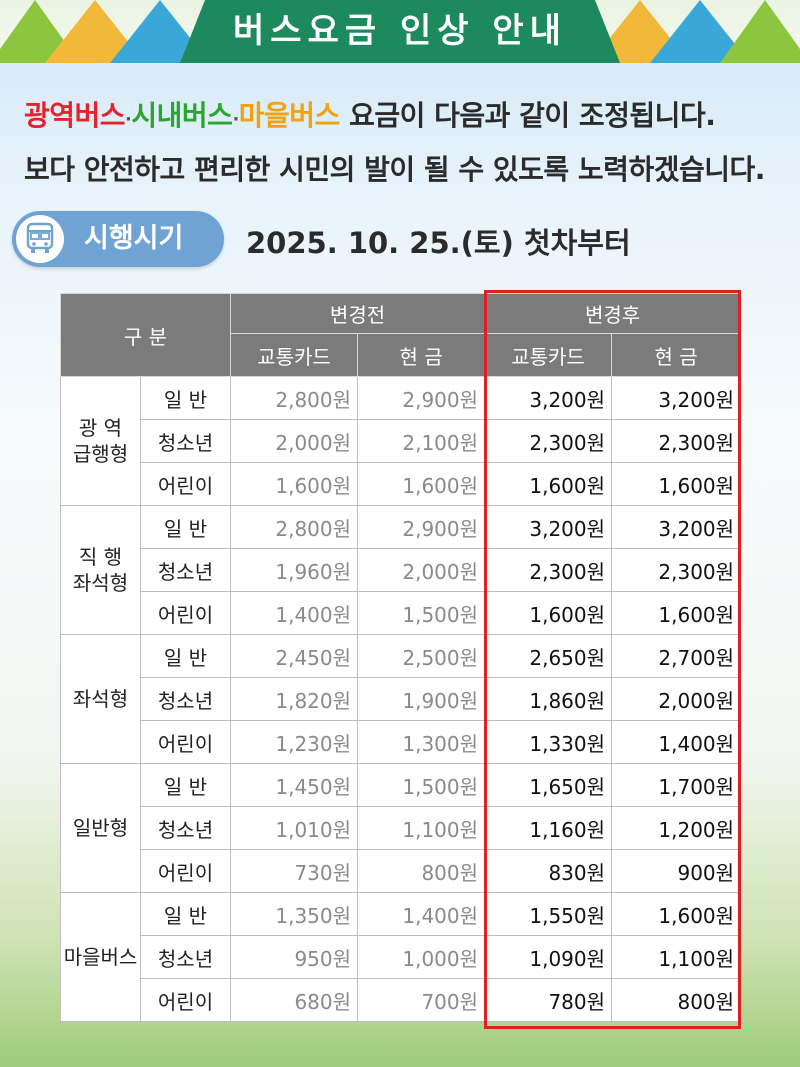 The image size is (800, 1067). I want to click on before-card-fare: 1,010원, so click(294, 828).